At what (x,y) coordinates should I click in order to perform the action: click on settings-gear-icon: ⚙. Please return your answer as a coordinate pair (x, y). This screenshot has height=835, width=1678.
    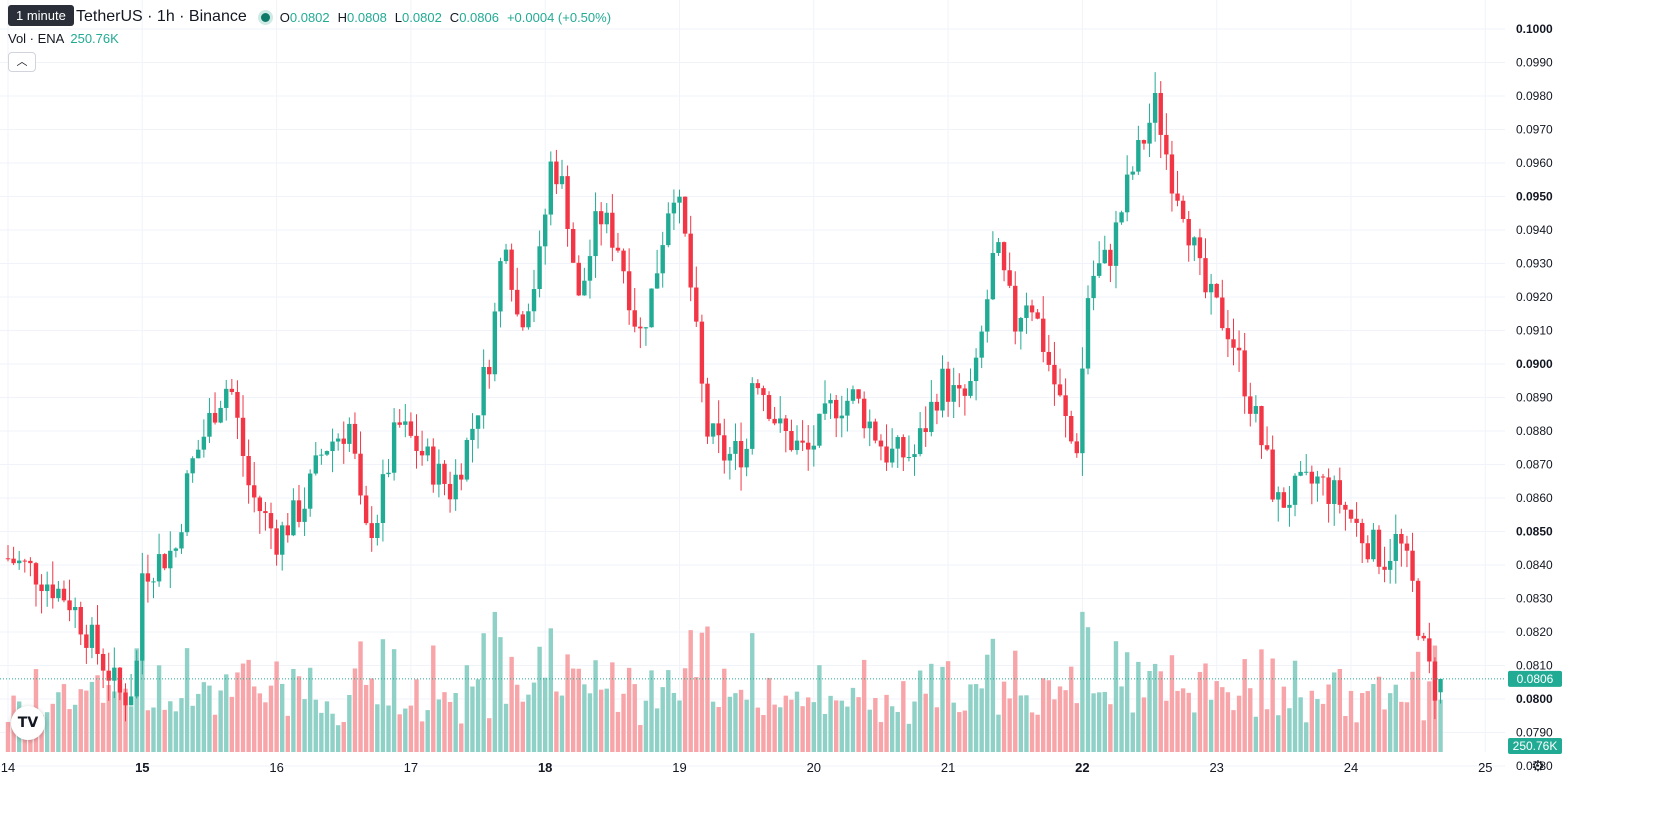
    Looking at the image, I should click on (1538, 766).